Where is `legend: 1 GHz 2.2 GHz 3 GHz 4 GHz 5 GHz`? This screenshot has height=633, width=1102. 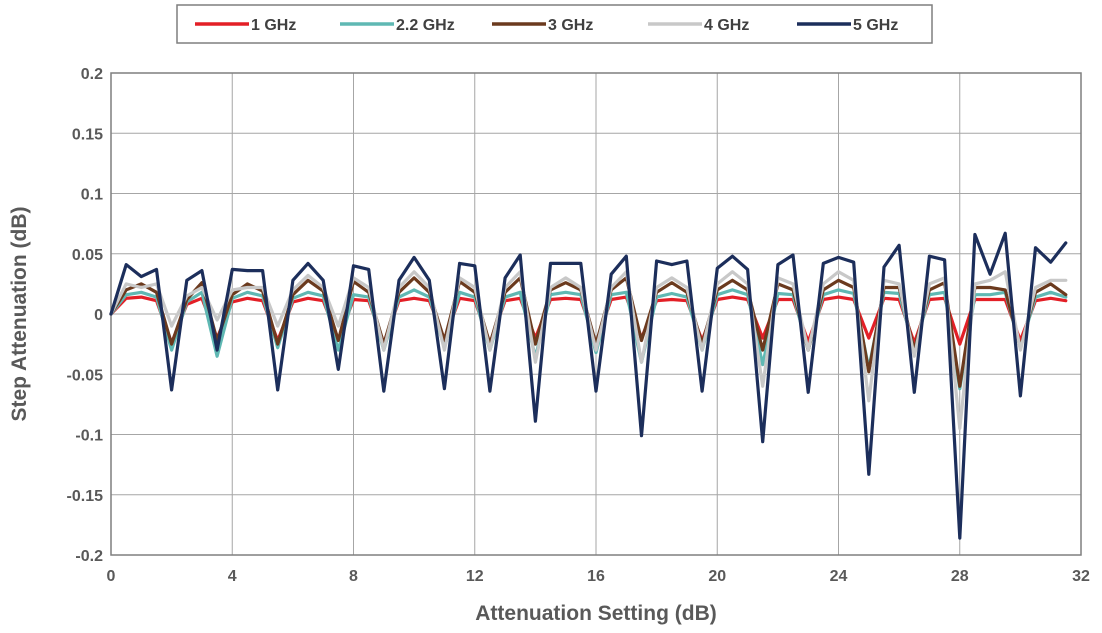 legend: 1 GHz 2.2 GHz 3 GHz 4 GHz 5 GHz is located at coordinates (554, 24).